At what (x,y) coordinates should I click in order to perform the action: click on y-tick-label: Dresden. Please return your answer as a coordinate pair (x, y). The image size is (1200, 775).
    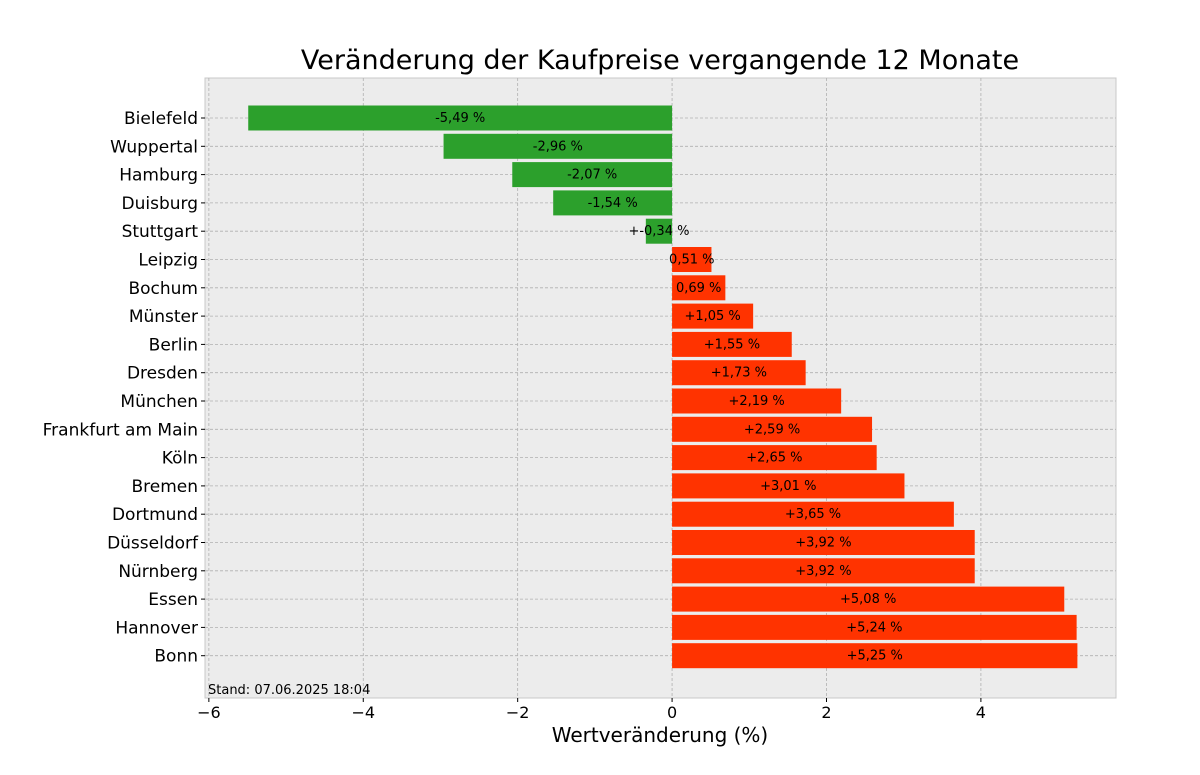
    Looking at the image, I should click on (162, 374).